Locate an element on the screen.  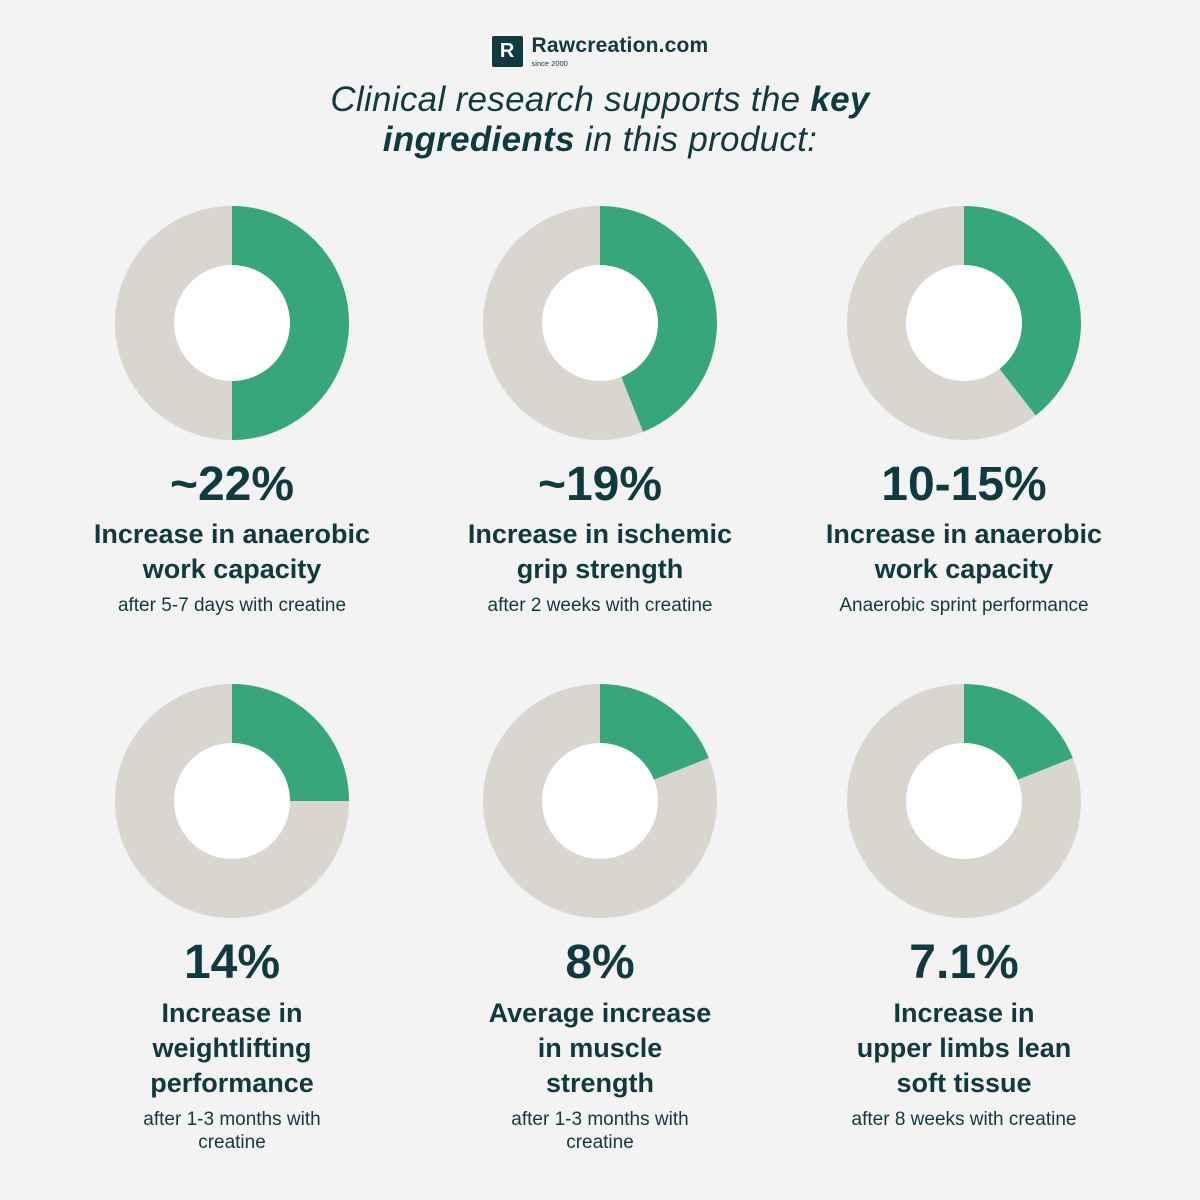
stat-note: Anaerobic sprint performance is located at coordinates (964, 605).